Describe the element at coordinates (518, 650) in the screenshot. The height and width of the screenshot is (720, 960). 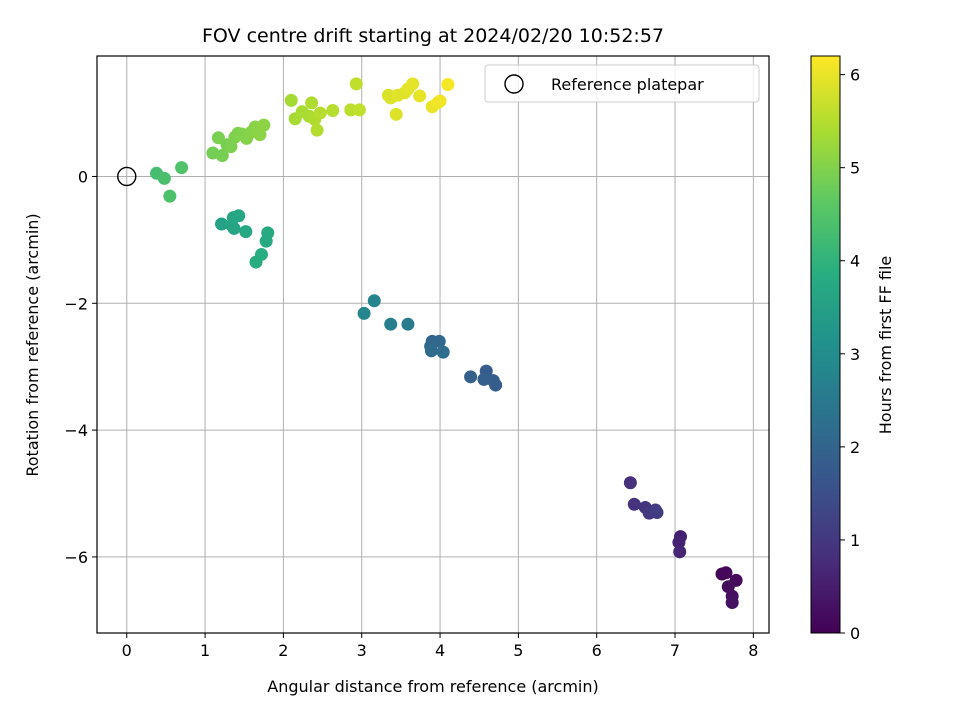
I see `x-tick-label: 5` at that location.